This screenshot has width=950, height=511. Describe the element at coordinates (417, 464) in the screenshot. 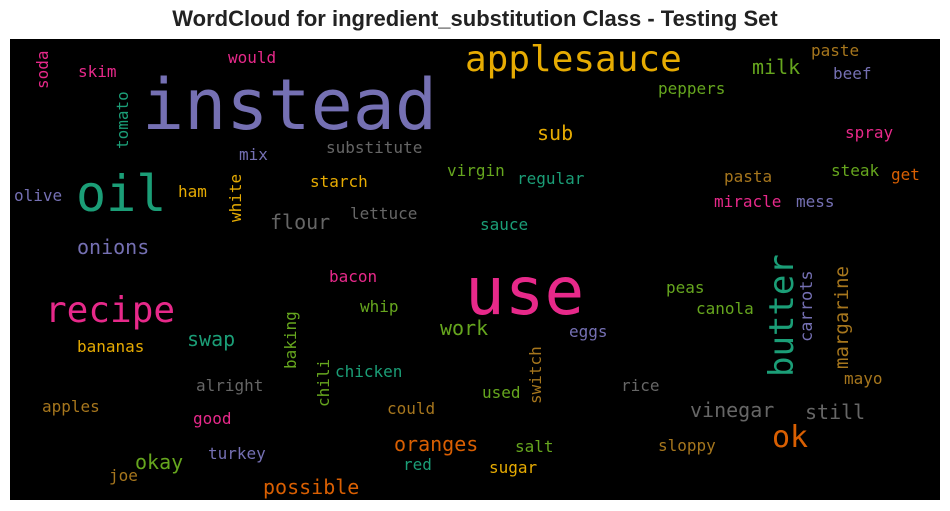

I see `word-red: red` at that location.